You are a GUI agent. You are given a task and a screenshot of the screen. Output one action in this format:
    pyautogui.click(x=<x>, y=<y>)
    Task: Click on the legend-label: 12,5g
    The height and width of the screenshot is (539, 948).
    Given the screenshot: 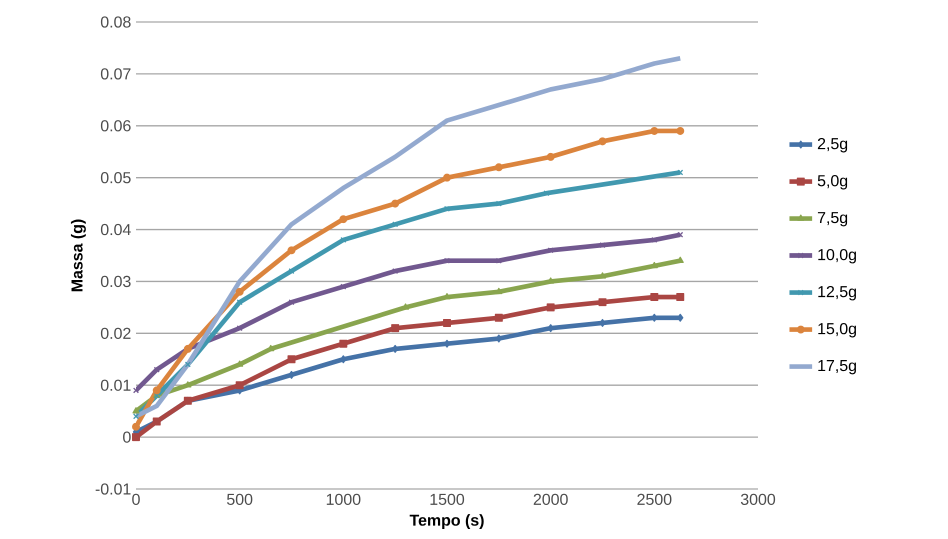 What is the action you would take?
    pyautogui.click(x=837, y=293)
    